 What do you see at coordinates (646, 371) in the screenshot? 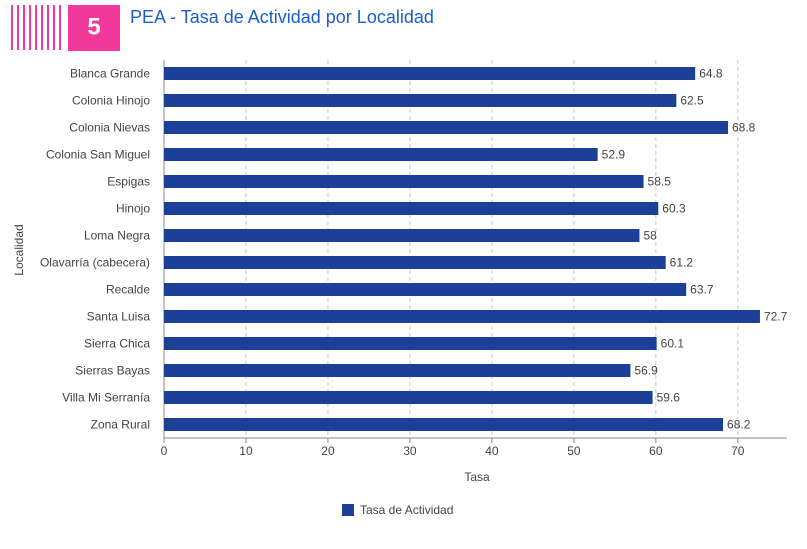
I see `value-label: 56.9` at bounding box center [646, 371].